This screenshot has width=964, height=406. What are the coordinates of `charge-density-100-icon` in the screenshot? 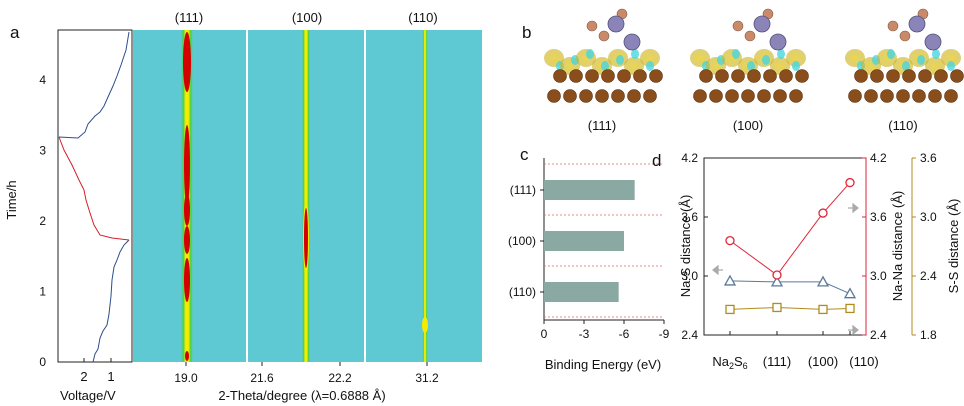 It's located at (749, 55).